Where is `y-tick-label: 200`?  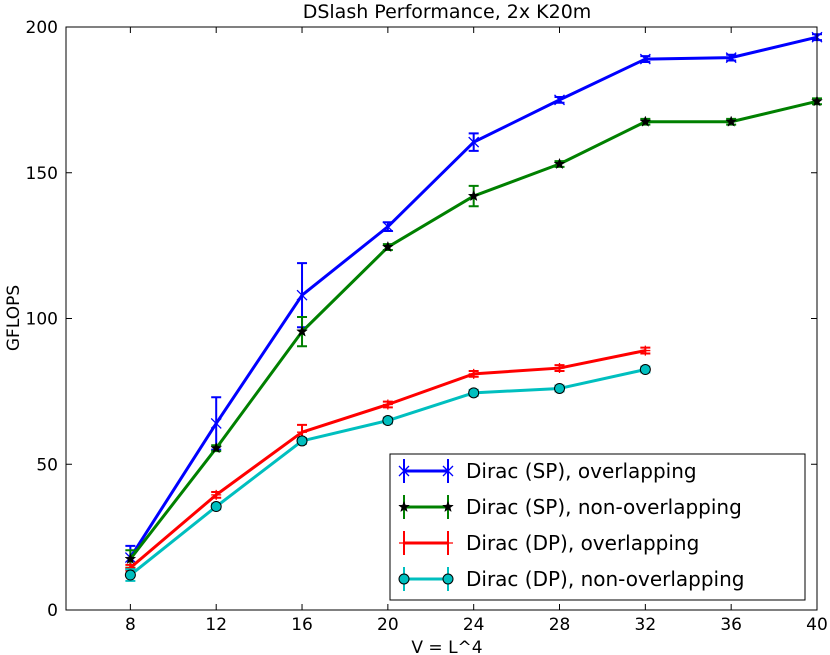 y-tick-label: 200 is located at coordinates (42, 28).